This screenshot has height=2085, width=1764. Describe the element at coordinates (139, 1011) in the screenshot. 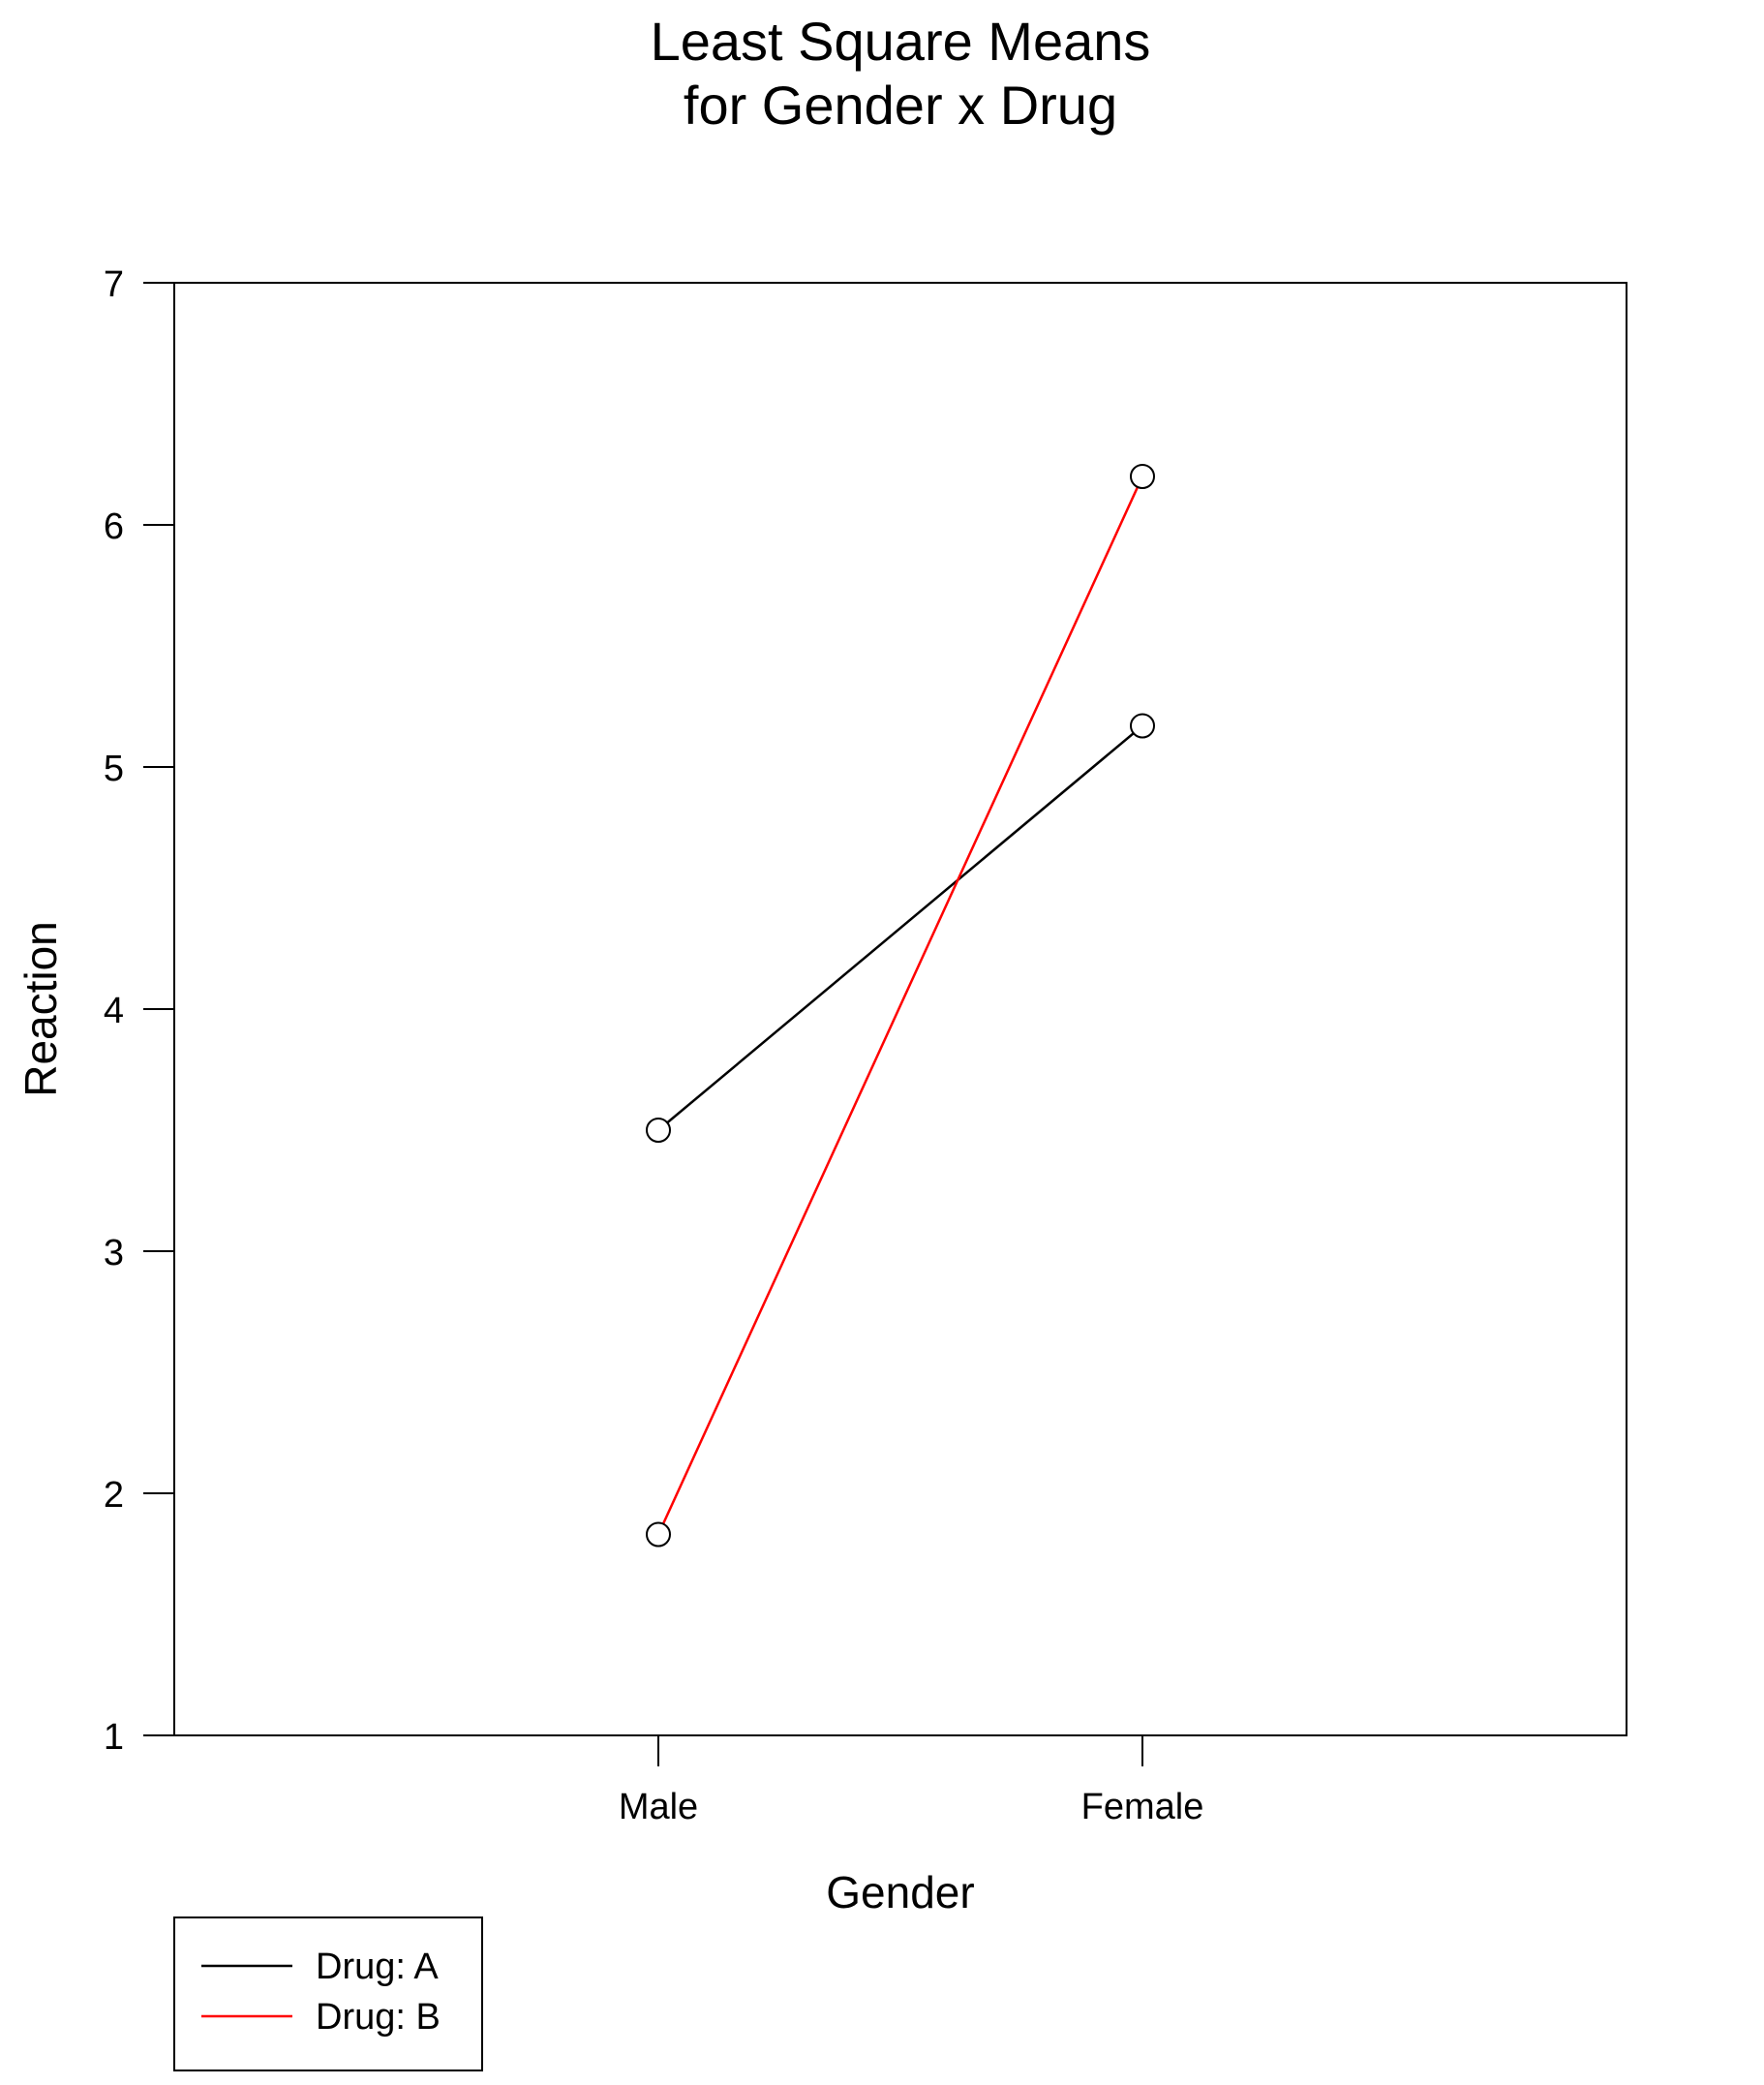

I see `y-axis: 1 2 3 4 5 6 7` at that location.